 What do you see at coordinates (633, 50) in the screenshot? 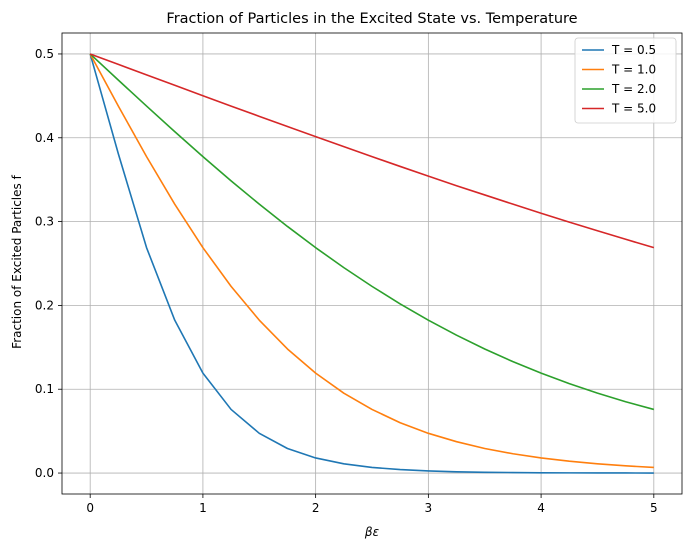
I see `legend-entry: T = 0.5` at bounding box center [633, 50].